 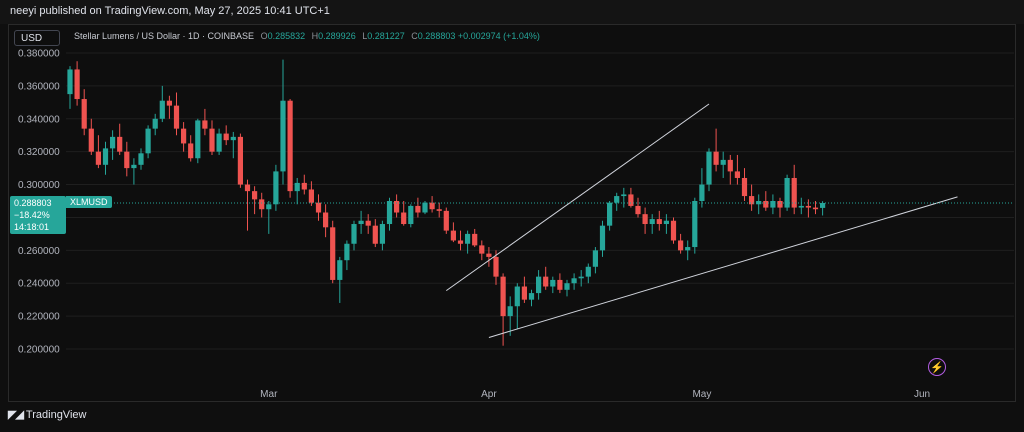 I want to click on time-axis: Mar Apr May Jun, so click(x=595, y=394).